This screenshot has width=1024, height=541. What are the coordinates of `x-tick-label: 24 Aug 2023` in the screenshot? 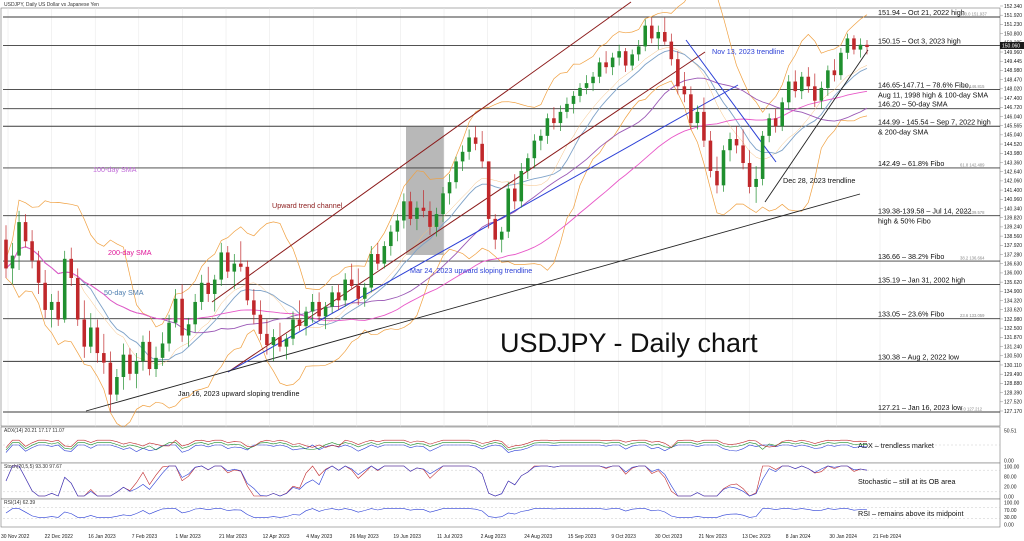 It's located at (538, 537).